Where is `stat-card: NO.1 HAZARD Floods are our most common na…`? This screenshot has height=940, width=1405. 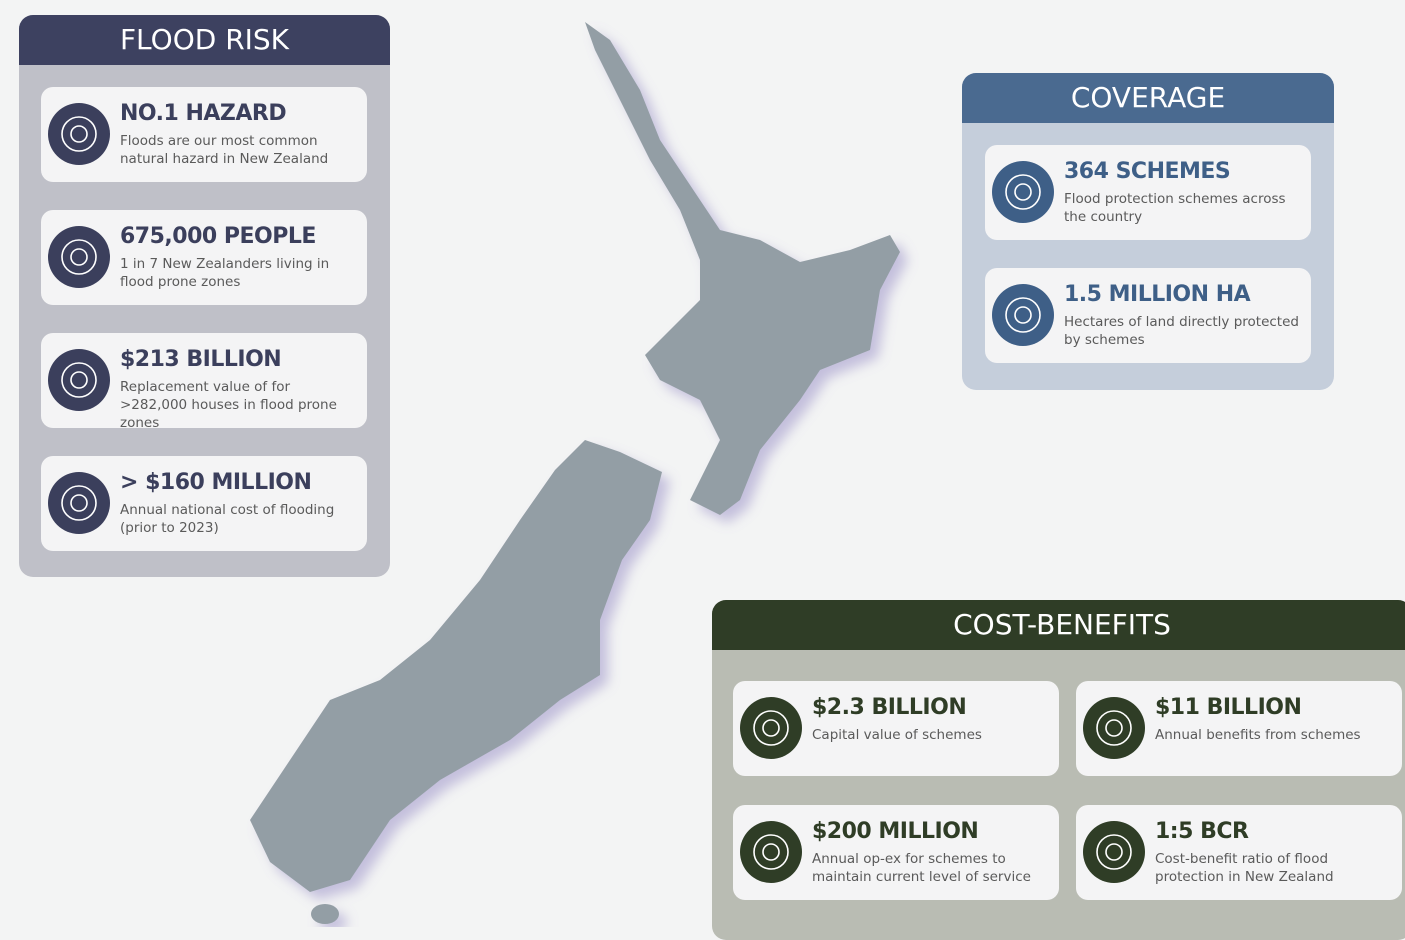
stat-card: NO.1 HAZARD Floods are our most common na… is located at coordinates (204, 134).